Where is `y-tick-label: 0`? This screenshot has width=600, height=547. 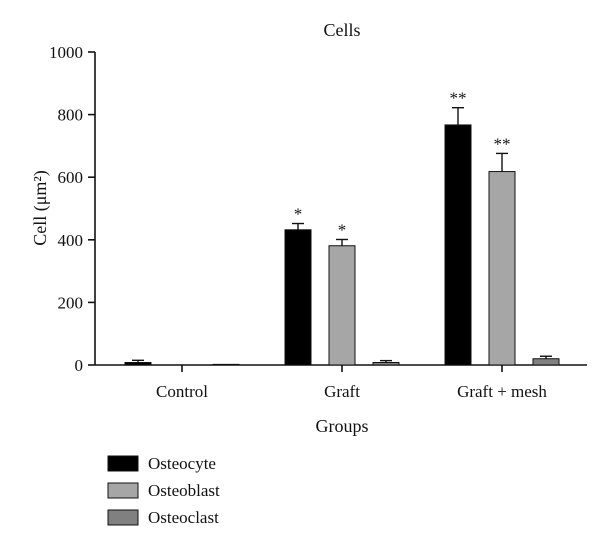
y-tick-label: 0 is located at coordinates (79, 365).